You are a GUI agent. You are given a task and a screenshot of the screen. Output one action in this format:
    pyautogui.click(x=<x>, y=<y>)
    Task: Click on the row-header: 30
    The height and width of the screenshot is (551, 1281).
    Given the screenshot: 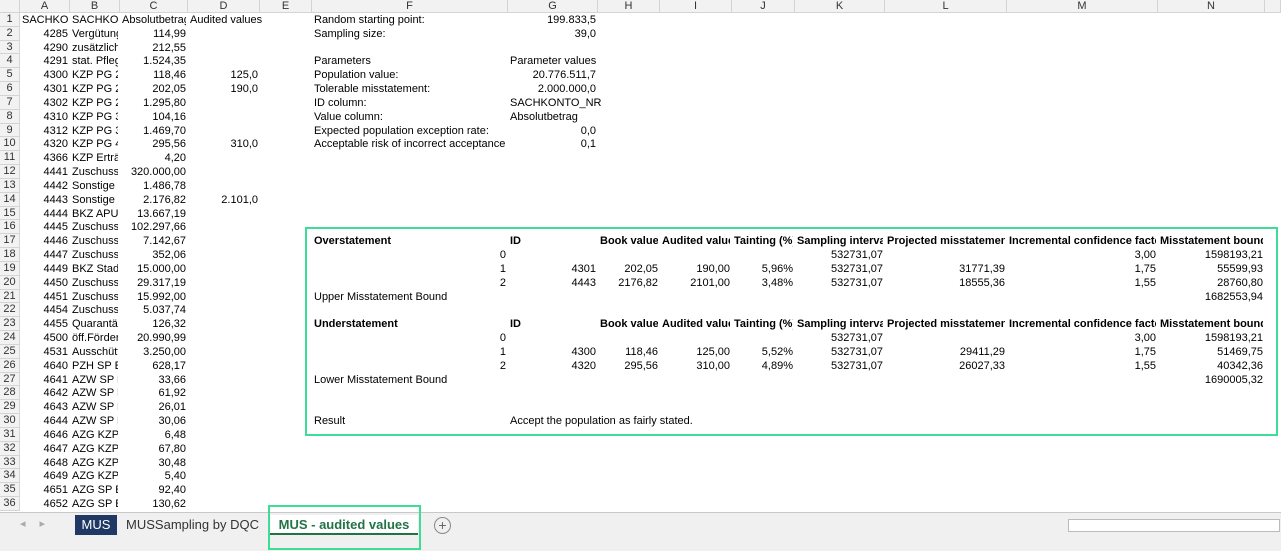 What is the action you would take?
    pyautogui.click(x=10, y=421)
    